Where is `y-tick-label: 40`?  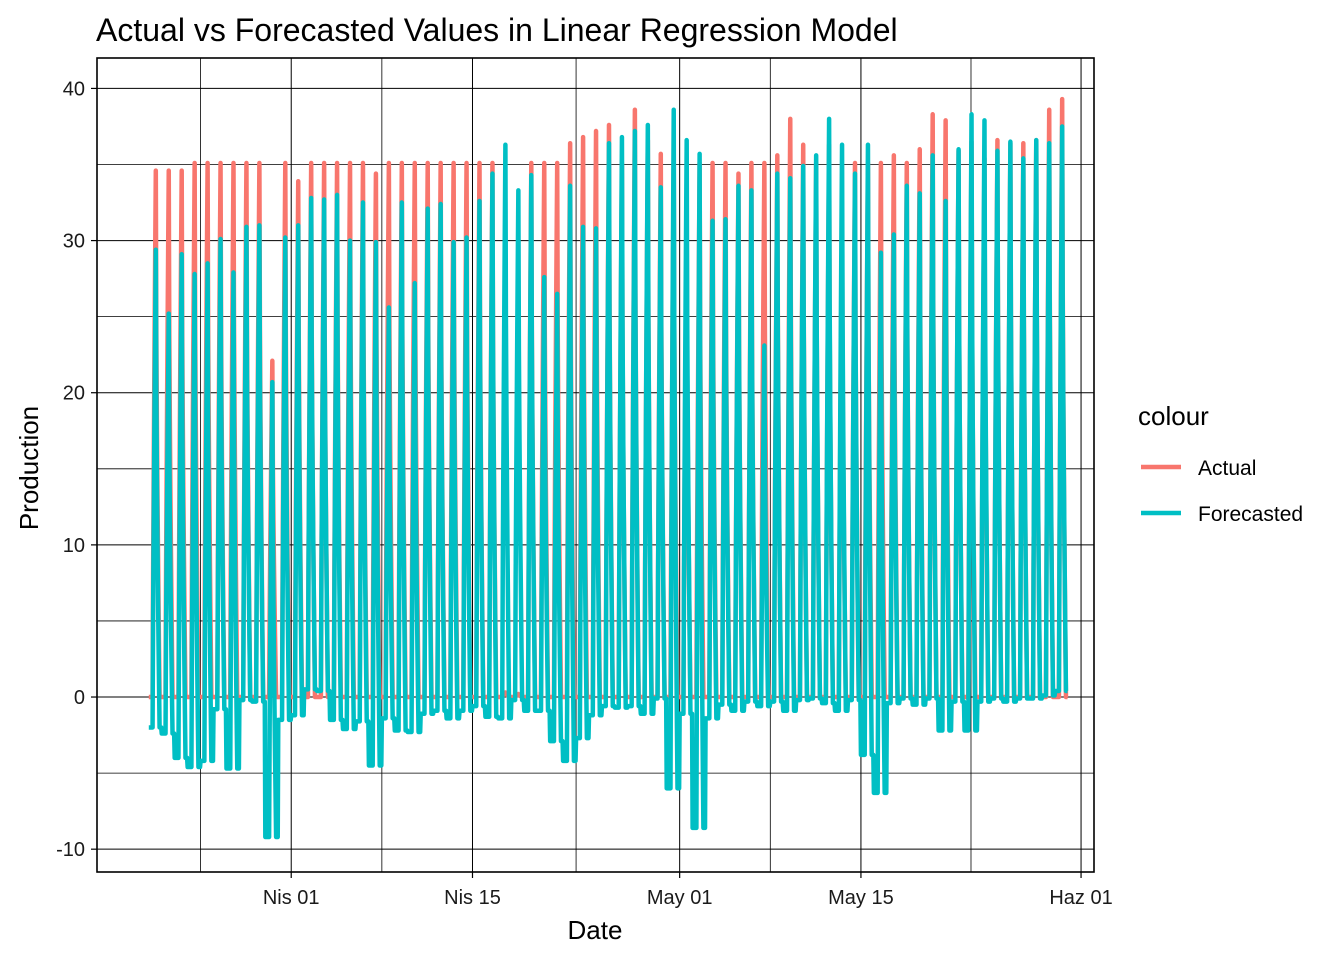 y-tick-label: 40 is located at coordinates (74, 89).